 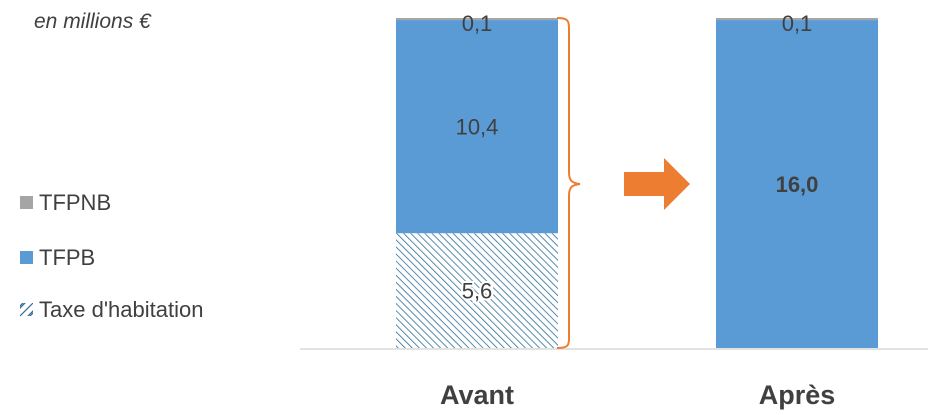 What do you see at coordinates (797, 23) in the screenshot?
I see `data-label-tfpnb-apr-s: 0,1` at bounding box center [797, 23].